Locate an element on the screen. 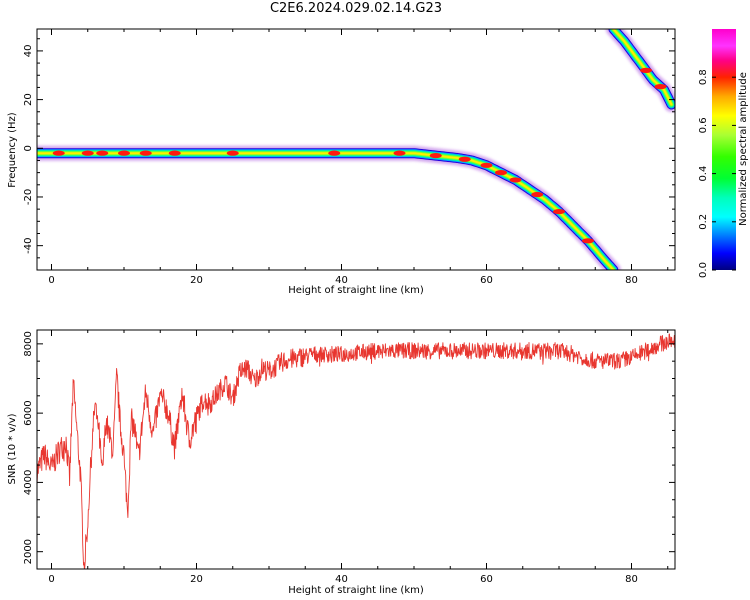 This screenshot has width=750, height=600. snr-x-tick-label: 20 is located at coordinates (196, 579).